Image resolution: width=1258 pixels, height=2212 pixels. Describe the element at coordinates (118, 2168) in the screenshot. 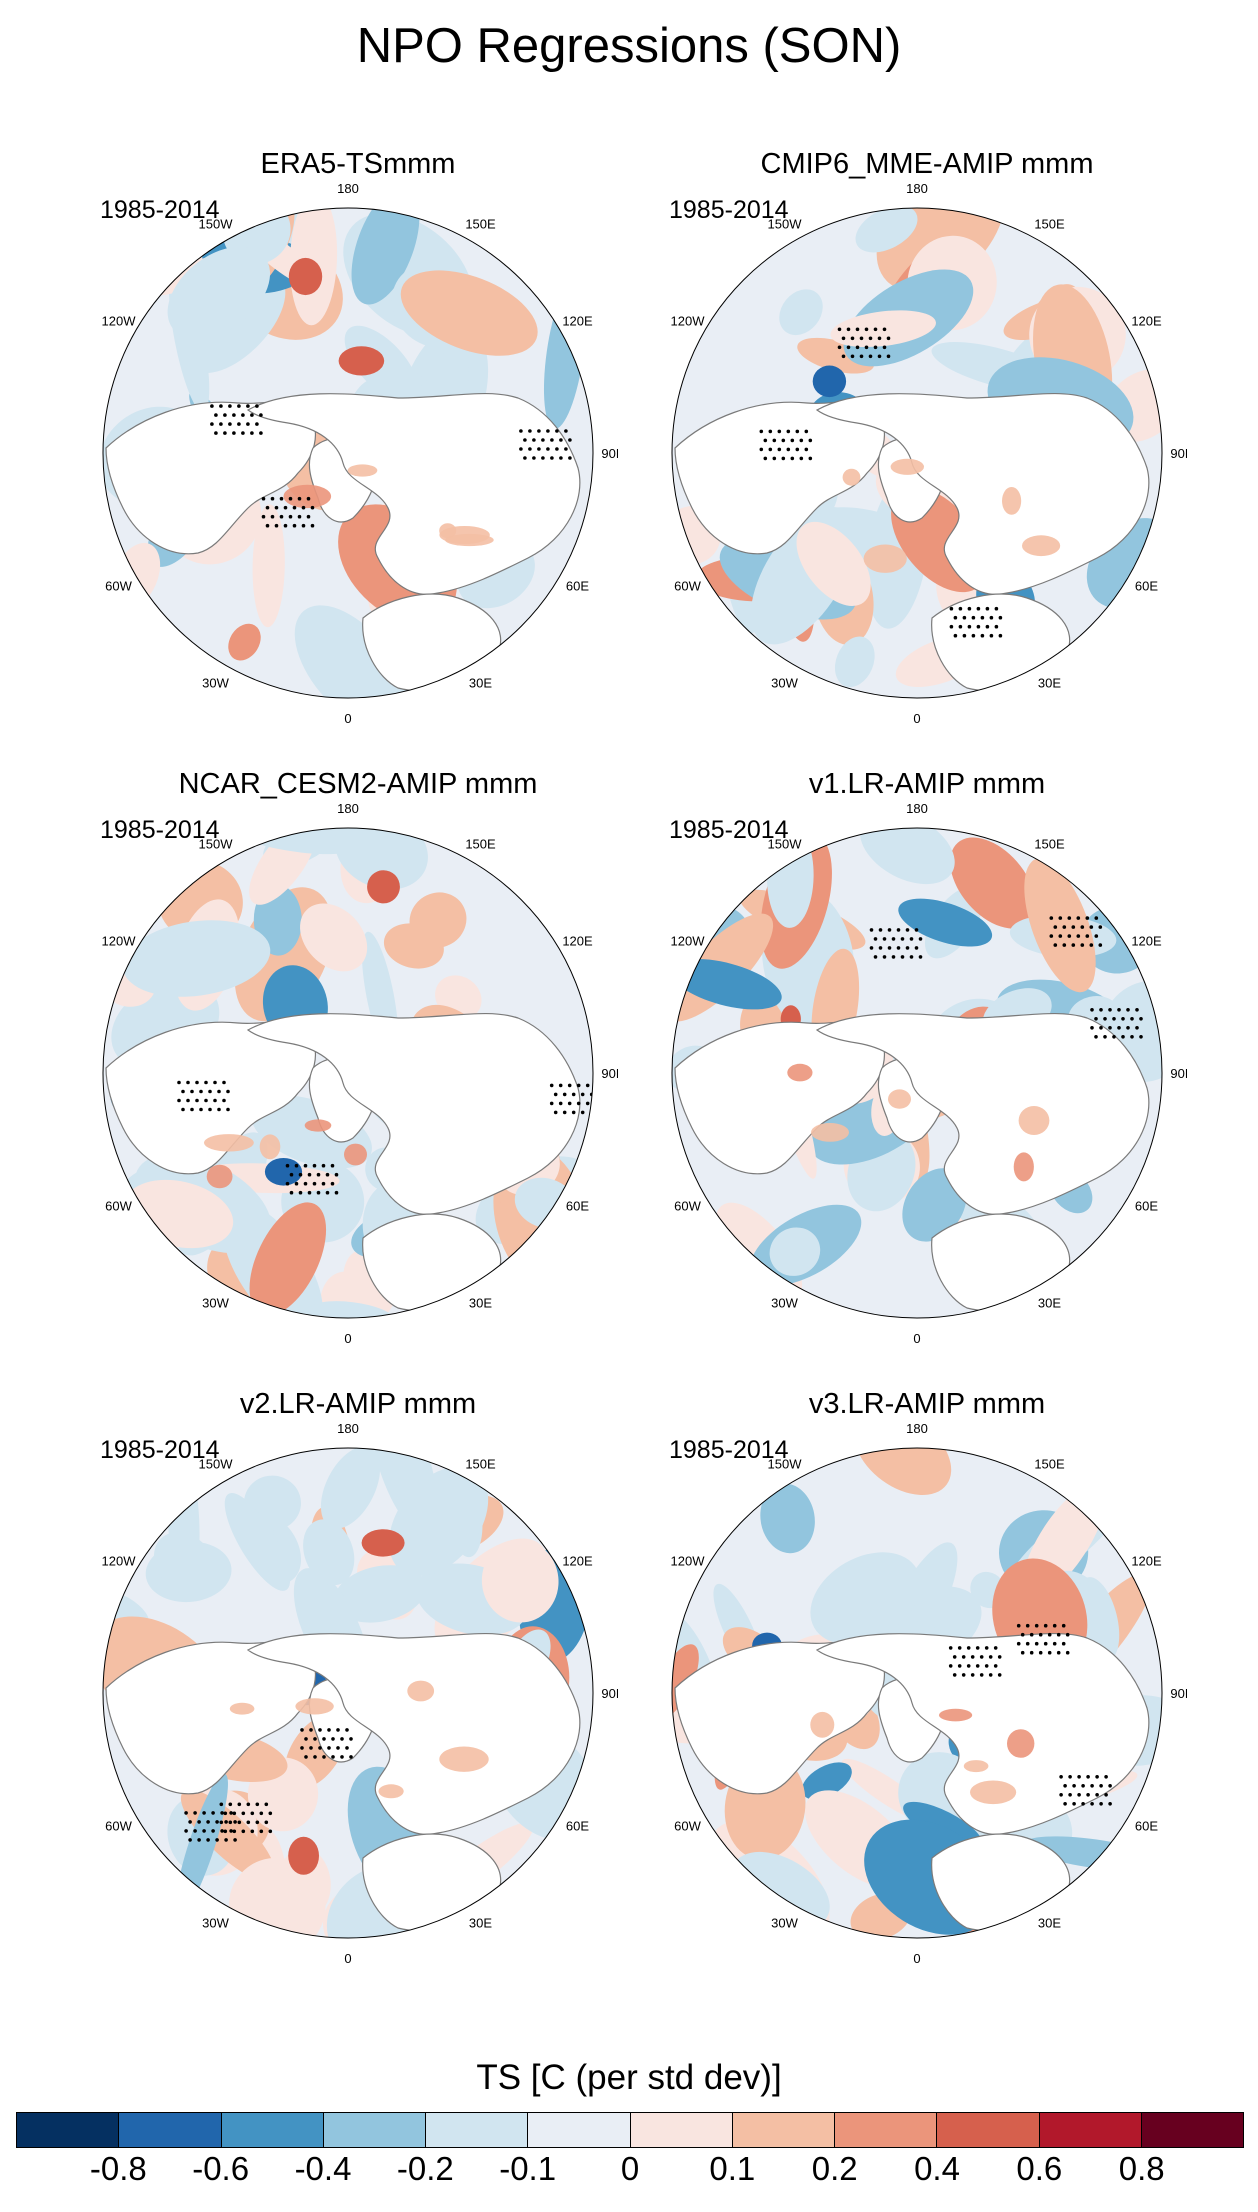

I see `colorbar-tick-label: -0.8` at that location.